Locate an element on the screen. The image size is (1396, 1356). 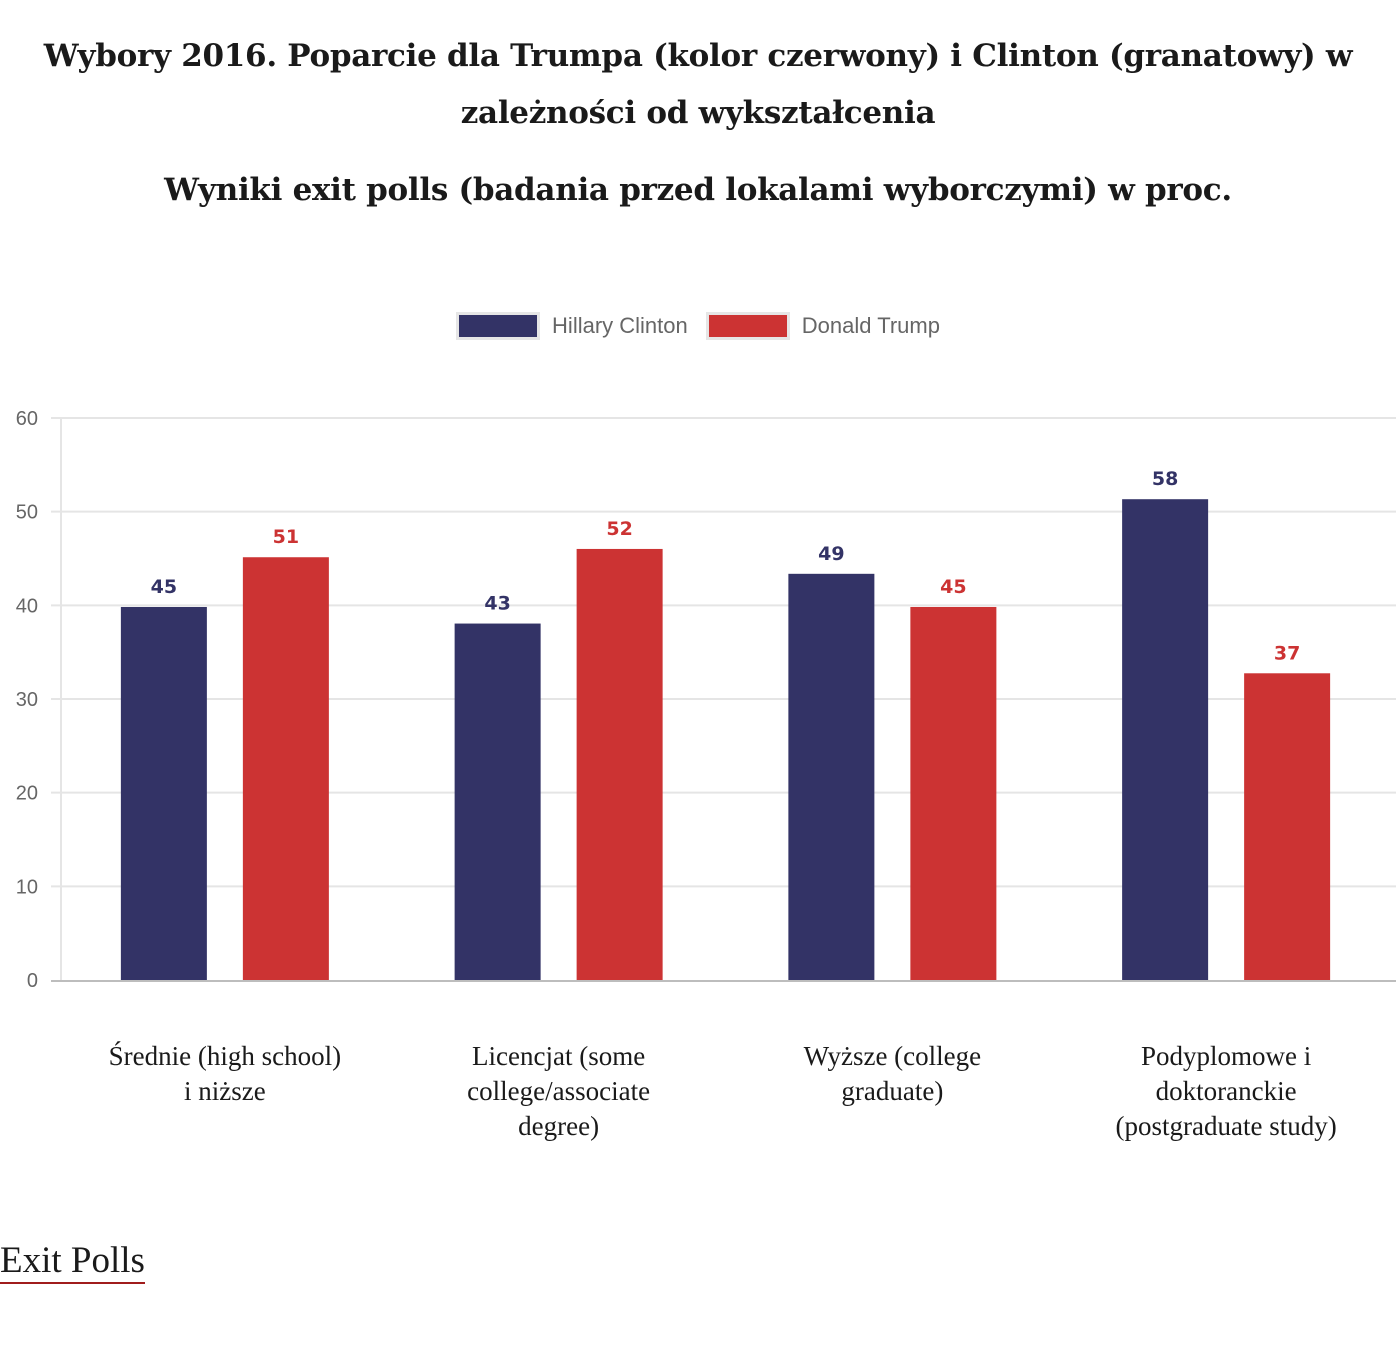
legend-label-clinton: Hillary Clinton is located at coordinates (620, 325).